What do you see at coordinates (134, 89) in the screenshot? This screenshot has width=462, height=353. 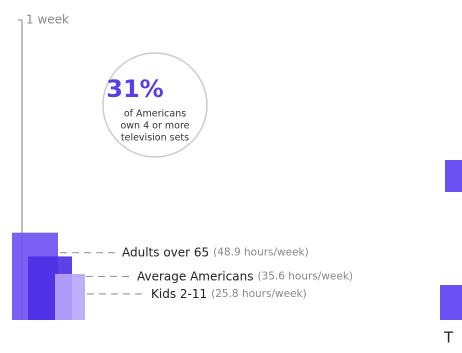 I see `callout-value: 31%` at bounding box center [134, 89].